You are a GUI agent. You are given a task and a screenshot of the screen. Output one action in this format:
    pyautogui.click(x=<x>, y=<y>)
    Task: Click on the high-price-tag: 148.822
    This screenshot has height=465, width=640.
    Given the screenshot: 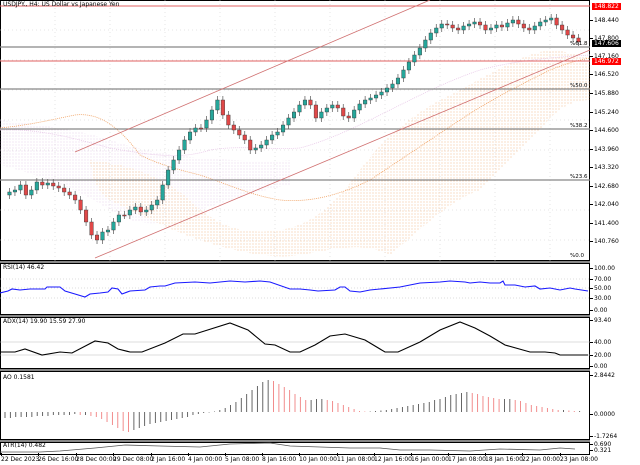 What is the action you would take?
    pyautogui.click(x=606, y=6)
    